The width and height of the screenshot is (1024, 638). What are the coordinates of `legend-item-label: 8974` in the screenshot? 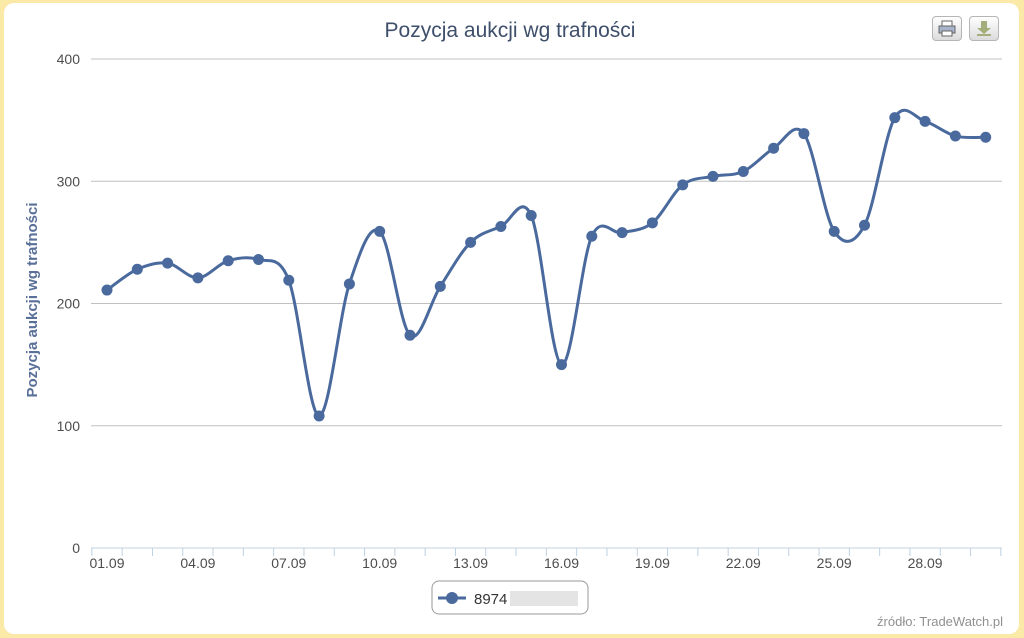 It's located at (490, 599).